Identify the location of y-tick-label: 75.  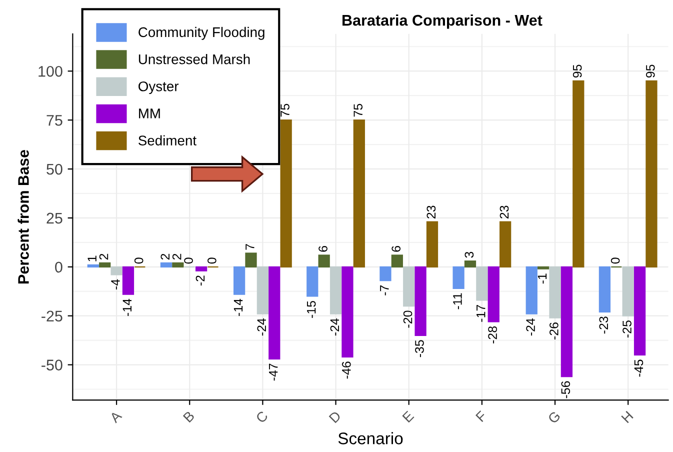
(54, 120).